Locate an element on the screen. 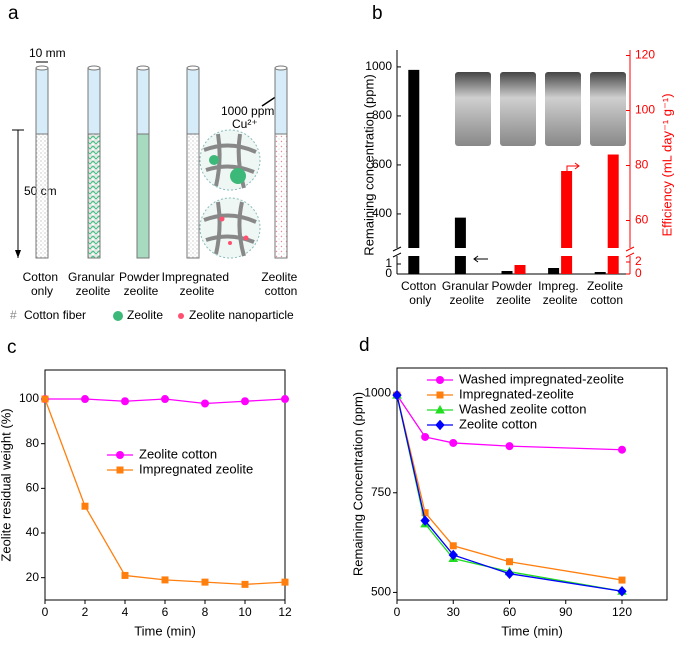 The height and width of the screenshot is (648, 685). x-tick-label: Zeolite cotton is located at coordinates (606, 293).